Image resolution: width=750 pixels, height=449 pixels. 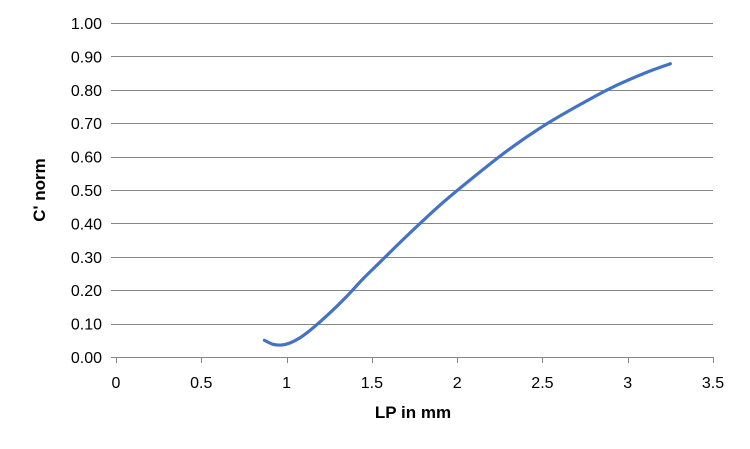 I want to click on y-tick-label: 0.90, so click(x=86, y=57).